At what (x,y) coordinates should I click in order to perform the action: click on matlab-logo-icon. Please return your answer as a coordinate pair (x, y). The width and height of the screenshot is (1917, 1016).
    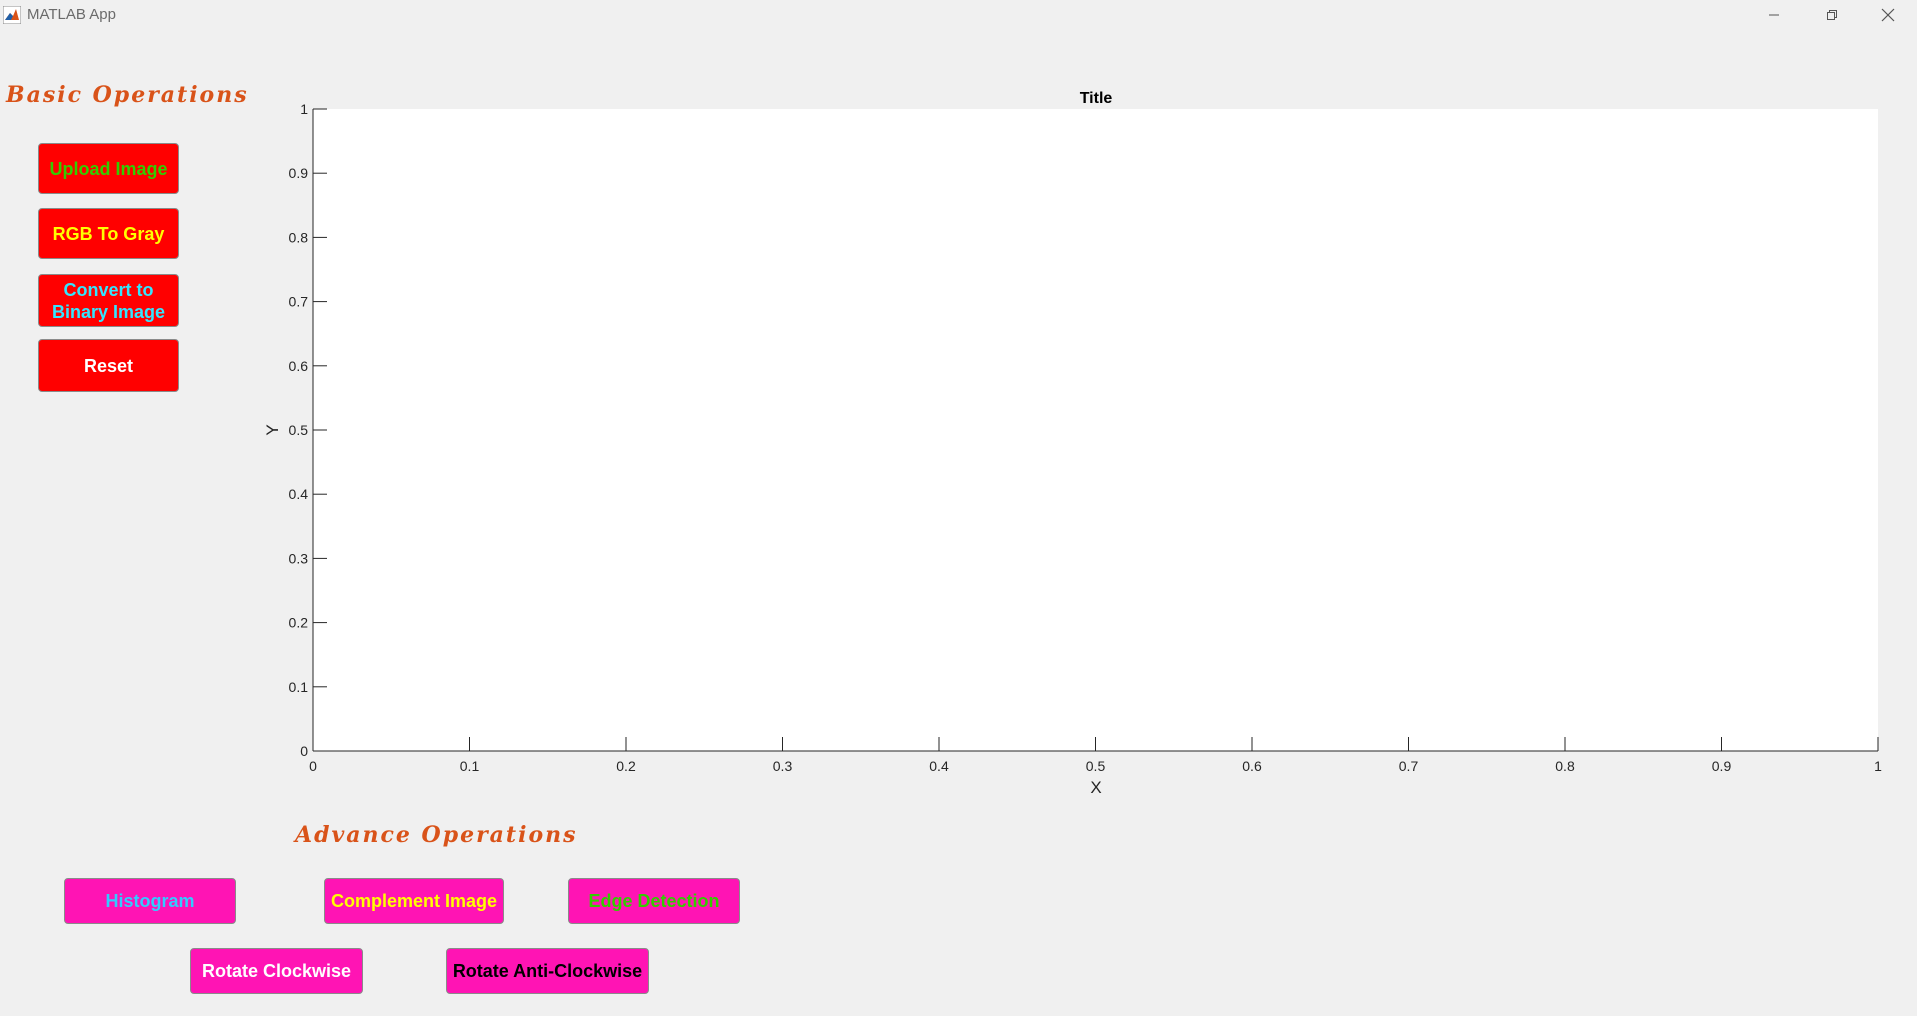
    Looking at the image, I should click on (12, 15).